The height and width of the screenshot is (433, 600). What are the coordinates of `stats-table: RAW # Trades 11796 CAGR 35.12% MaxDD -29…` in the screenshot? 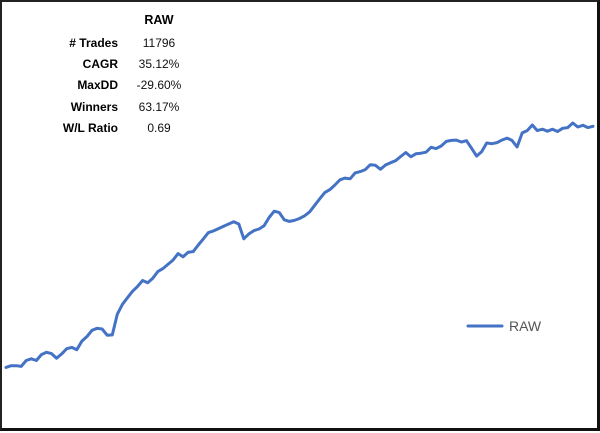 It's located at (122, 74).